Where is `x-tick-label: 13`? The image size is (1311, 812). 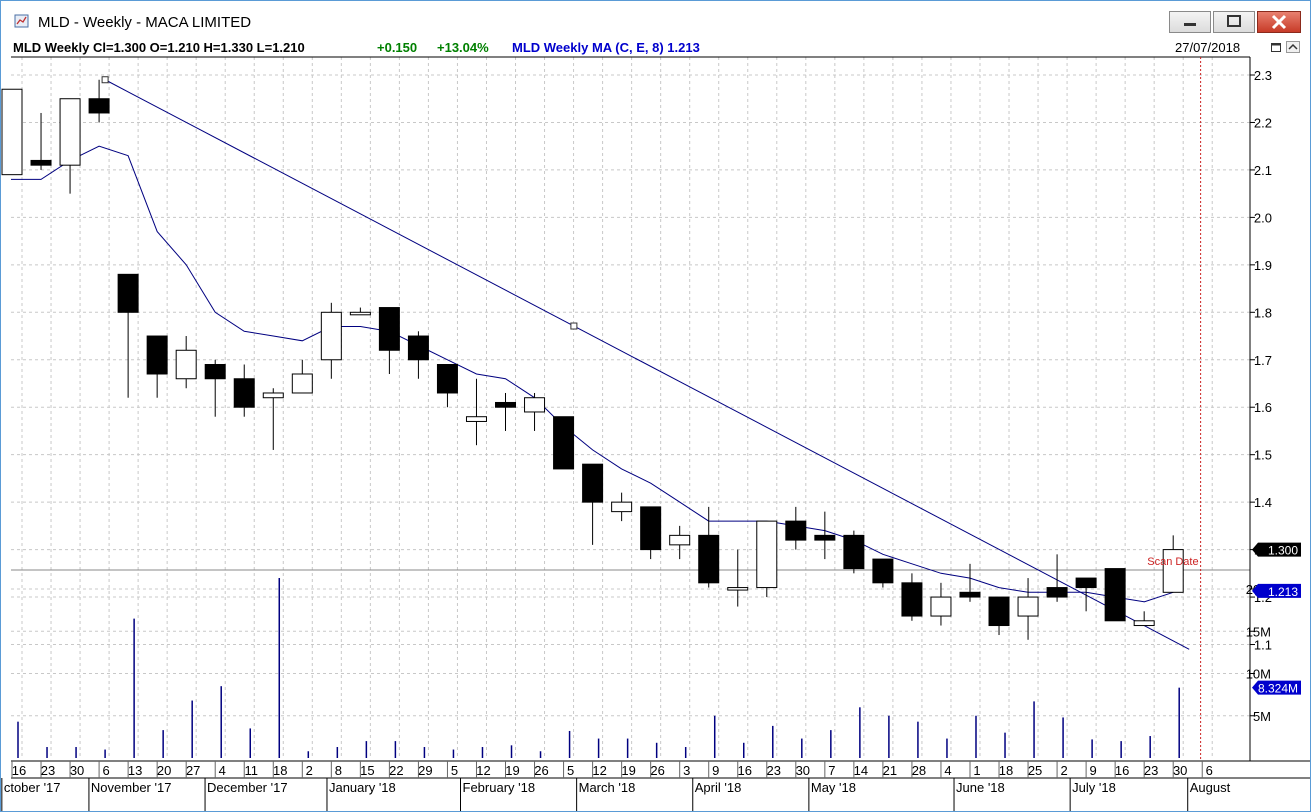 x-tick-label: 13 is located at coordinates (135, 770).